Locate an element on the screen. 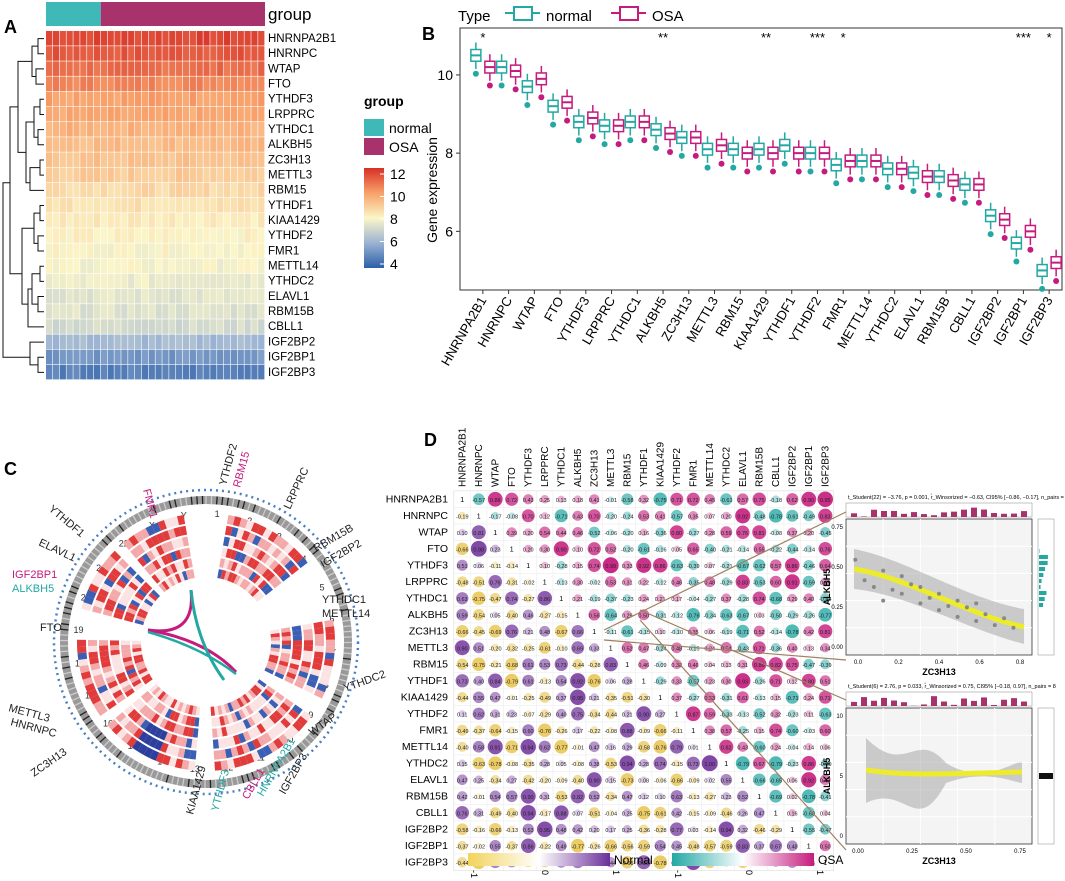 The image size is (1065, 881). corr-value-normal: -0.44 is located at coordinates (462, 864).